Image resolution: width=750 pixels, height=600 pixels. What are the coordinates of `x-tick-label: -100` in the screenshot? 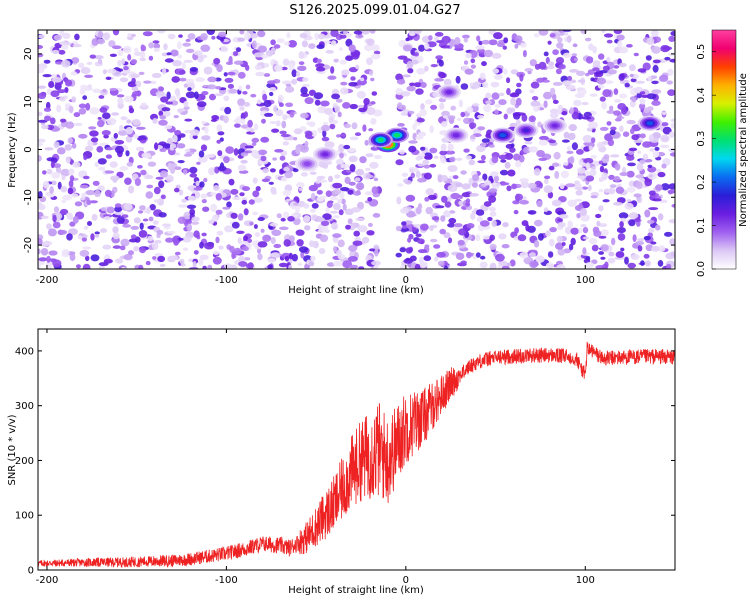 It's located at (226, 280).